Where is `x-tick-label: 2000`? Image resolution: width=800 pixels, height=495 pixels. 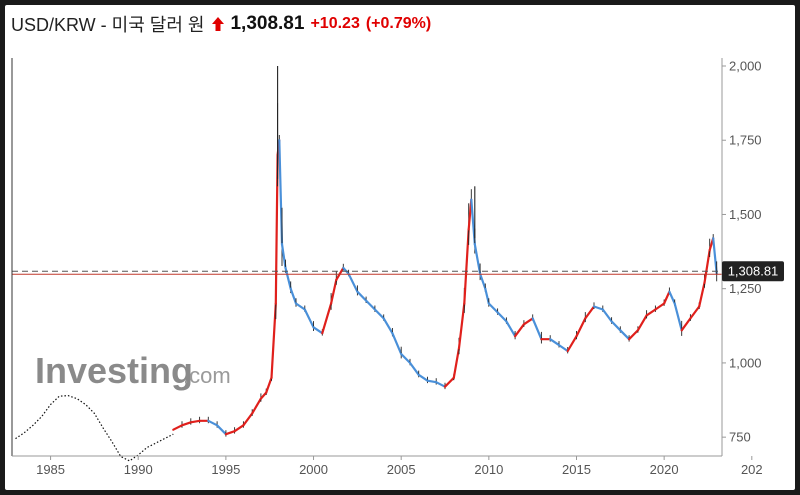 x-tick-label: 2000 is located at coordinates (313, 469).